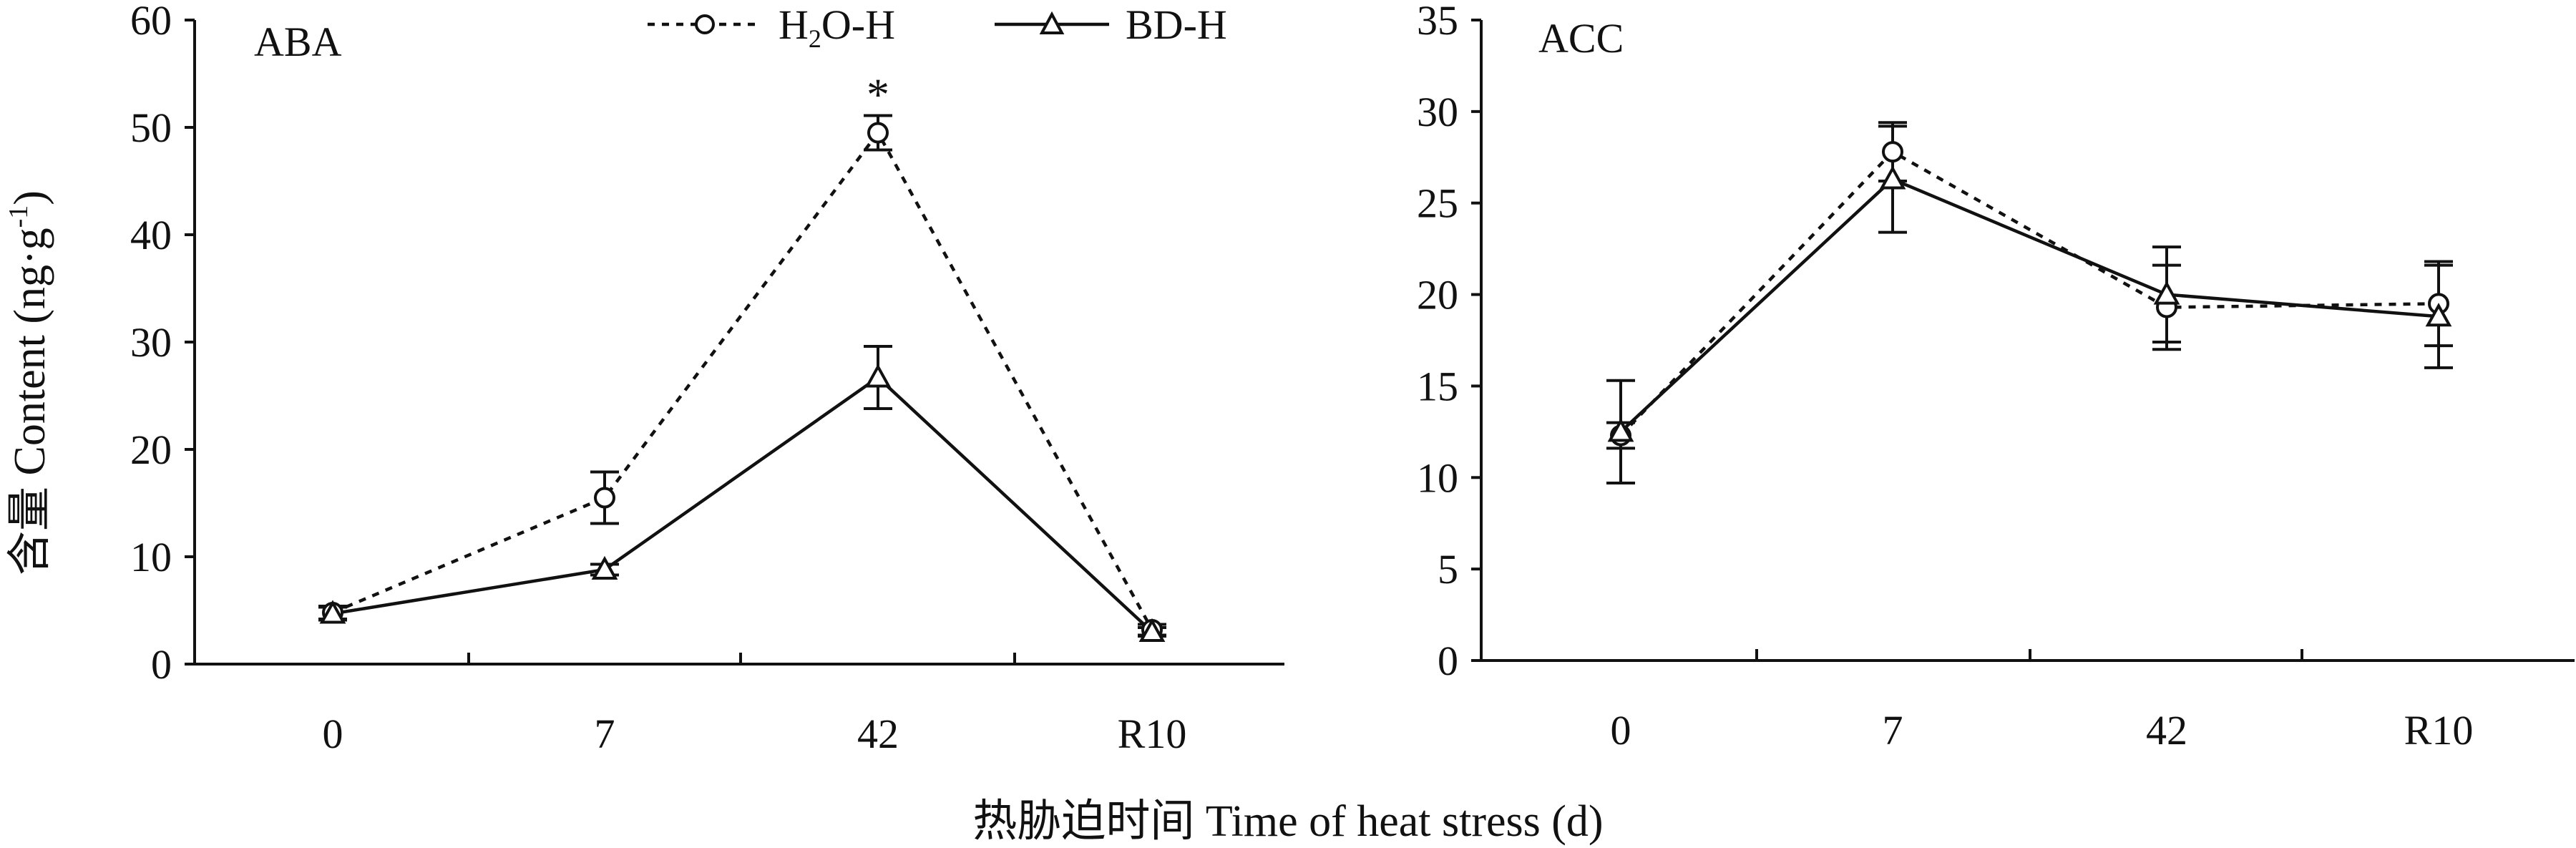 The width and height of the screenshot is (2576, 848). Describe the element at coordinates (1287, 821) in the screenshot. I see `x-axis-title: 热胁迫时间 Time of heat stress (d)` at that location.